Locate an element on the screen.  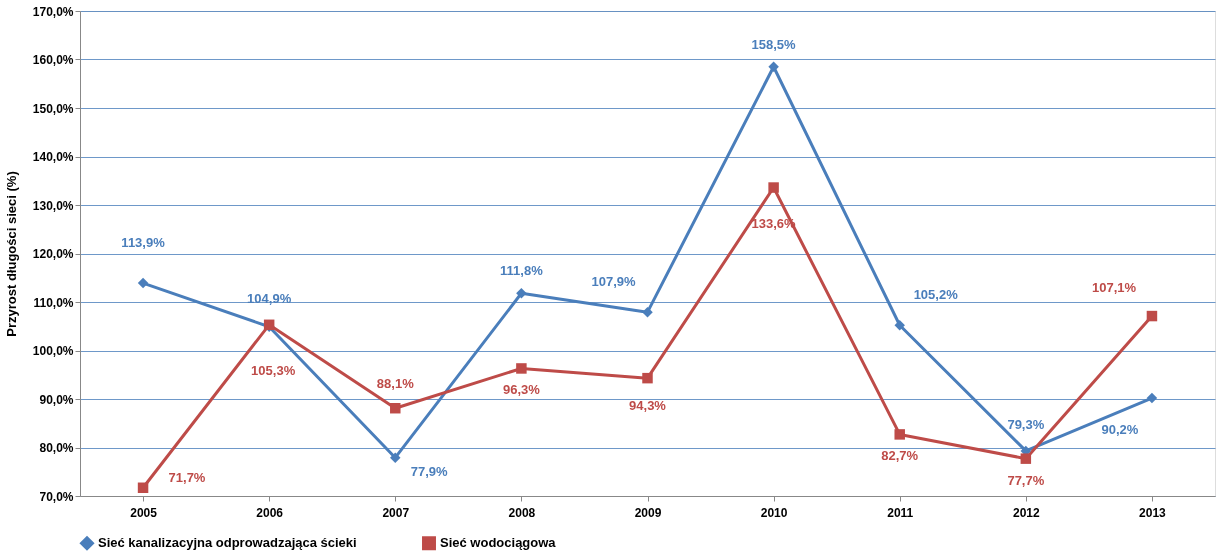
x-tick-label: 2010 is located at coordinates (774, 512).